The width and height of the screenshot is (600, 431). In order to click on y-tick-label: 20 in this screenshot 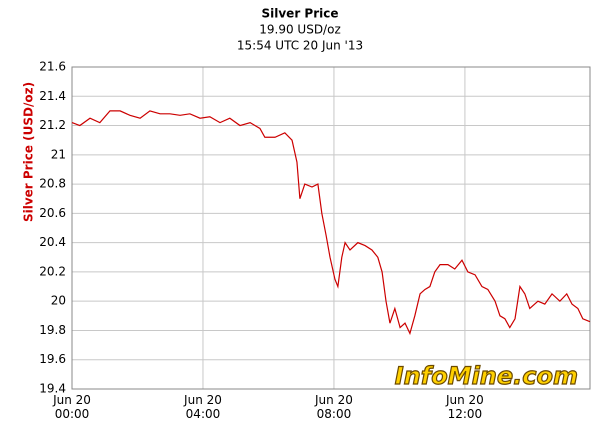, I will do `click(58, 301)`.